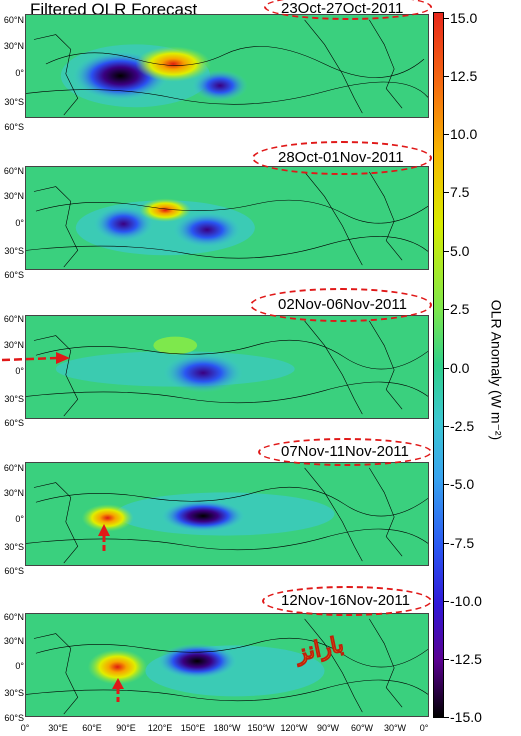 This screenshot has height=736, width=521. I want to click on colorbar-tick-label: 12.5, so click(464, 76).